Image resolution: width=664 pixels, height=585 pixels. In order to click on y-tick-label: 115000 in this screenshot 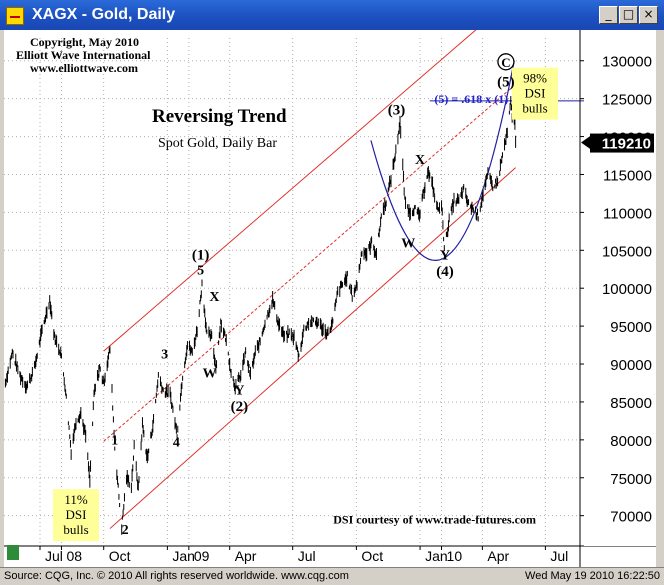, I will do `click(627, 175)`.